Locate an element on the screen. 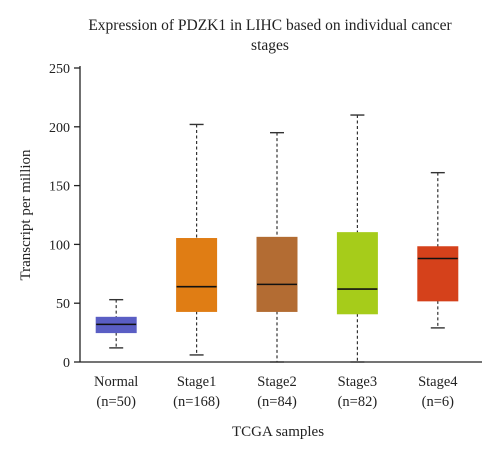 The height and width of the screenshot is (458, 500). y-tick-label: 100 is located at coordinates (59, 245).